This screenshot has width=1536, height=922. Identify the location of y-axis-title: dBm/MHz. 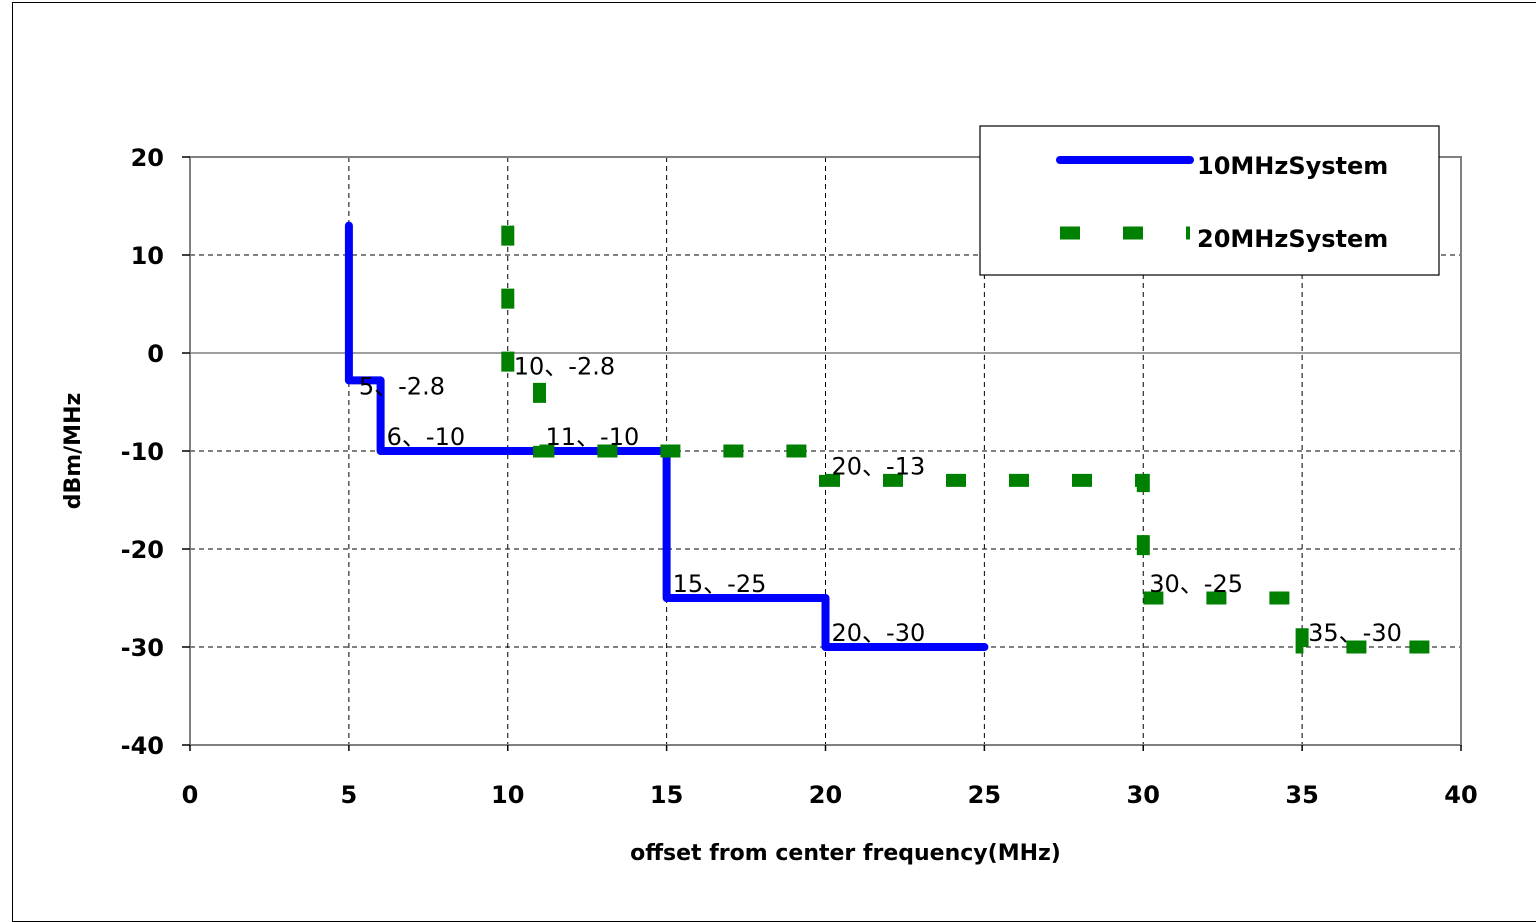
(73, 451).